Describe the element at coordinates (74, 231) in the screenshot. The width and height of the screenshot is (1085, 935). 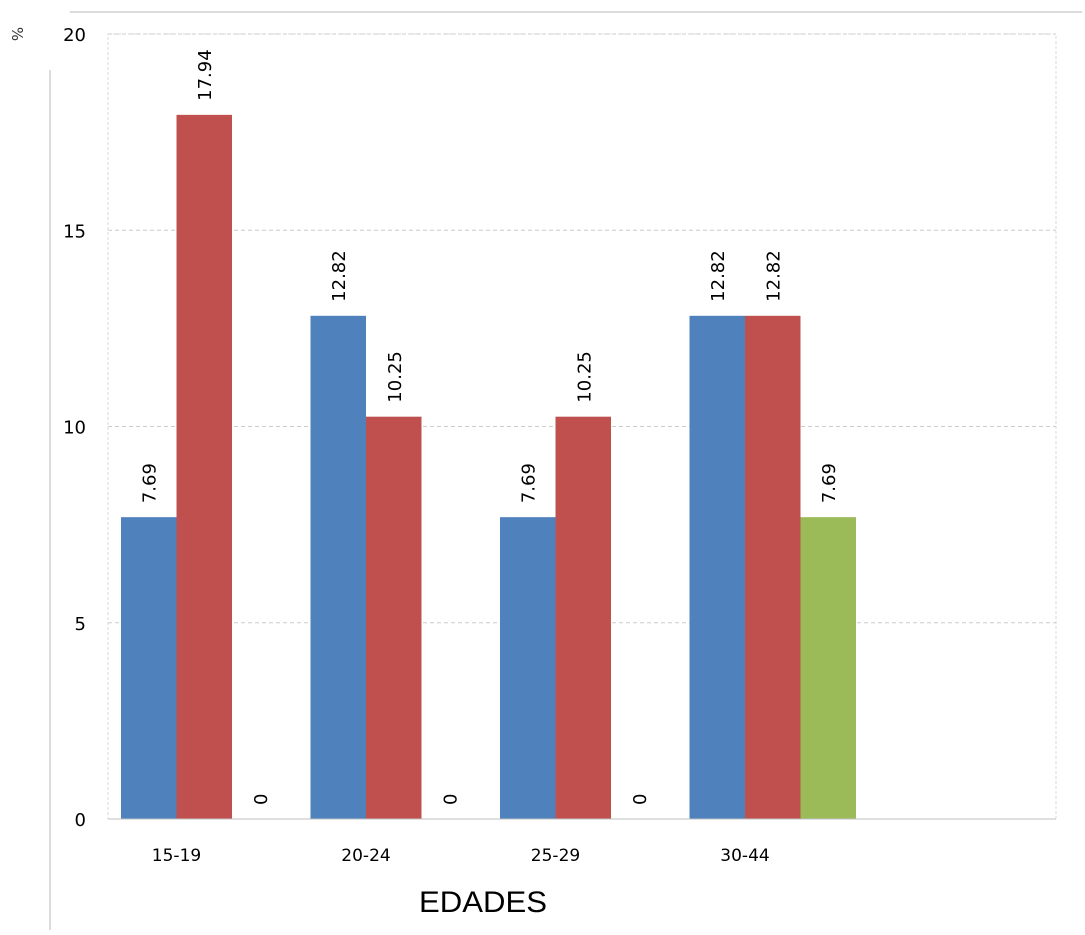
I see `y-tick-label: 15` at that location.